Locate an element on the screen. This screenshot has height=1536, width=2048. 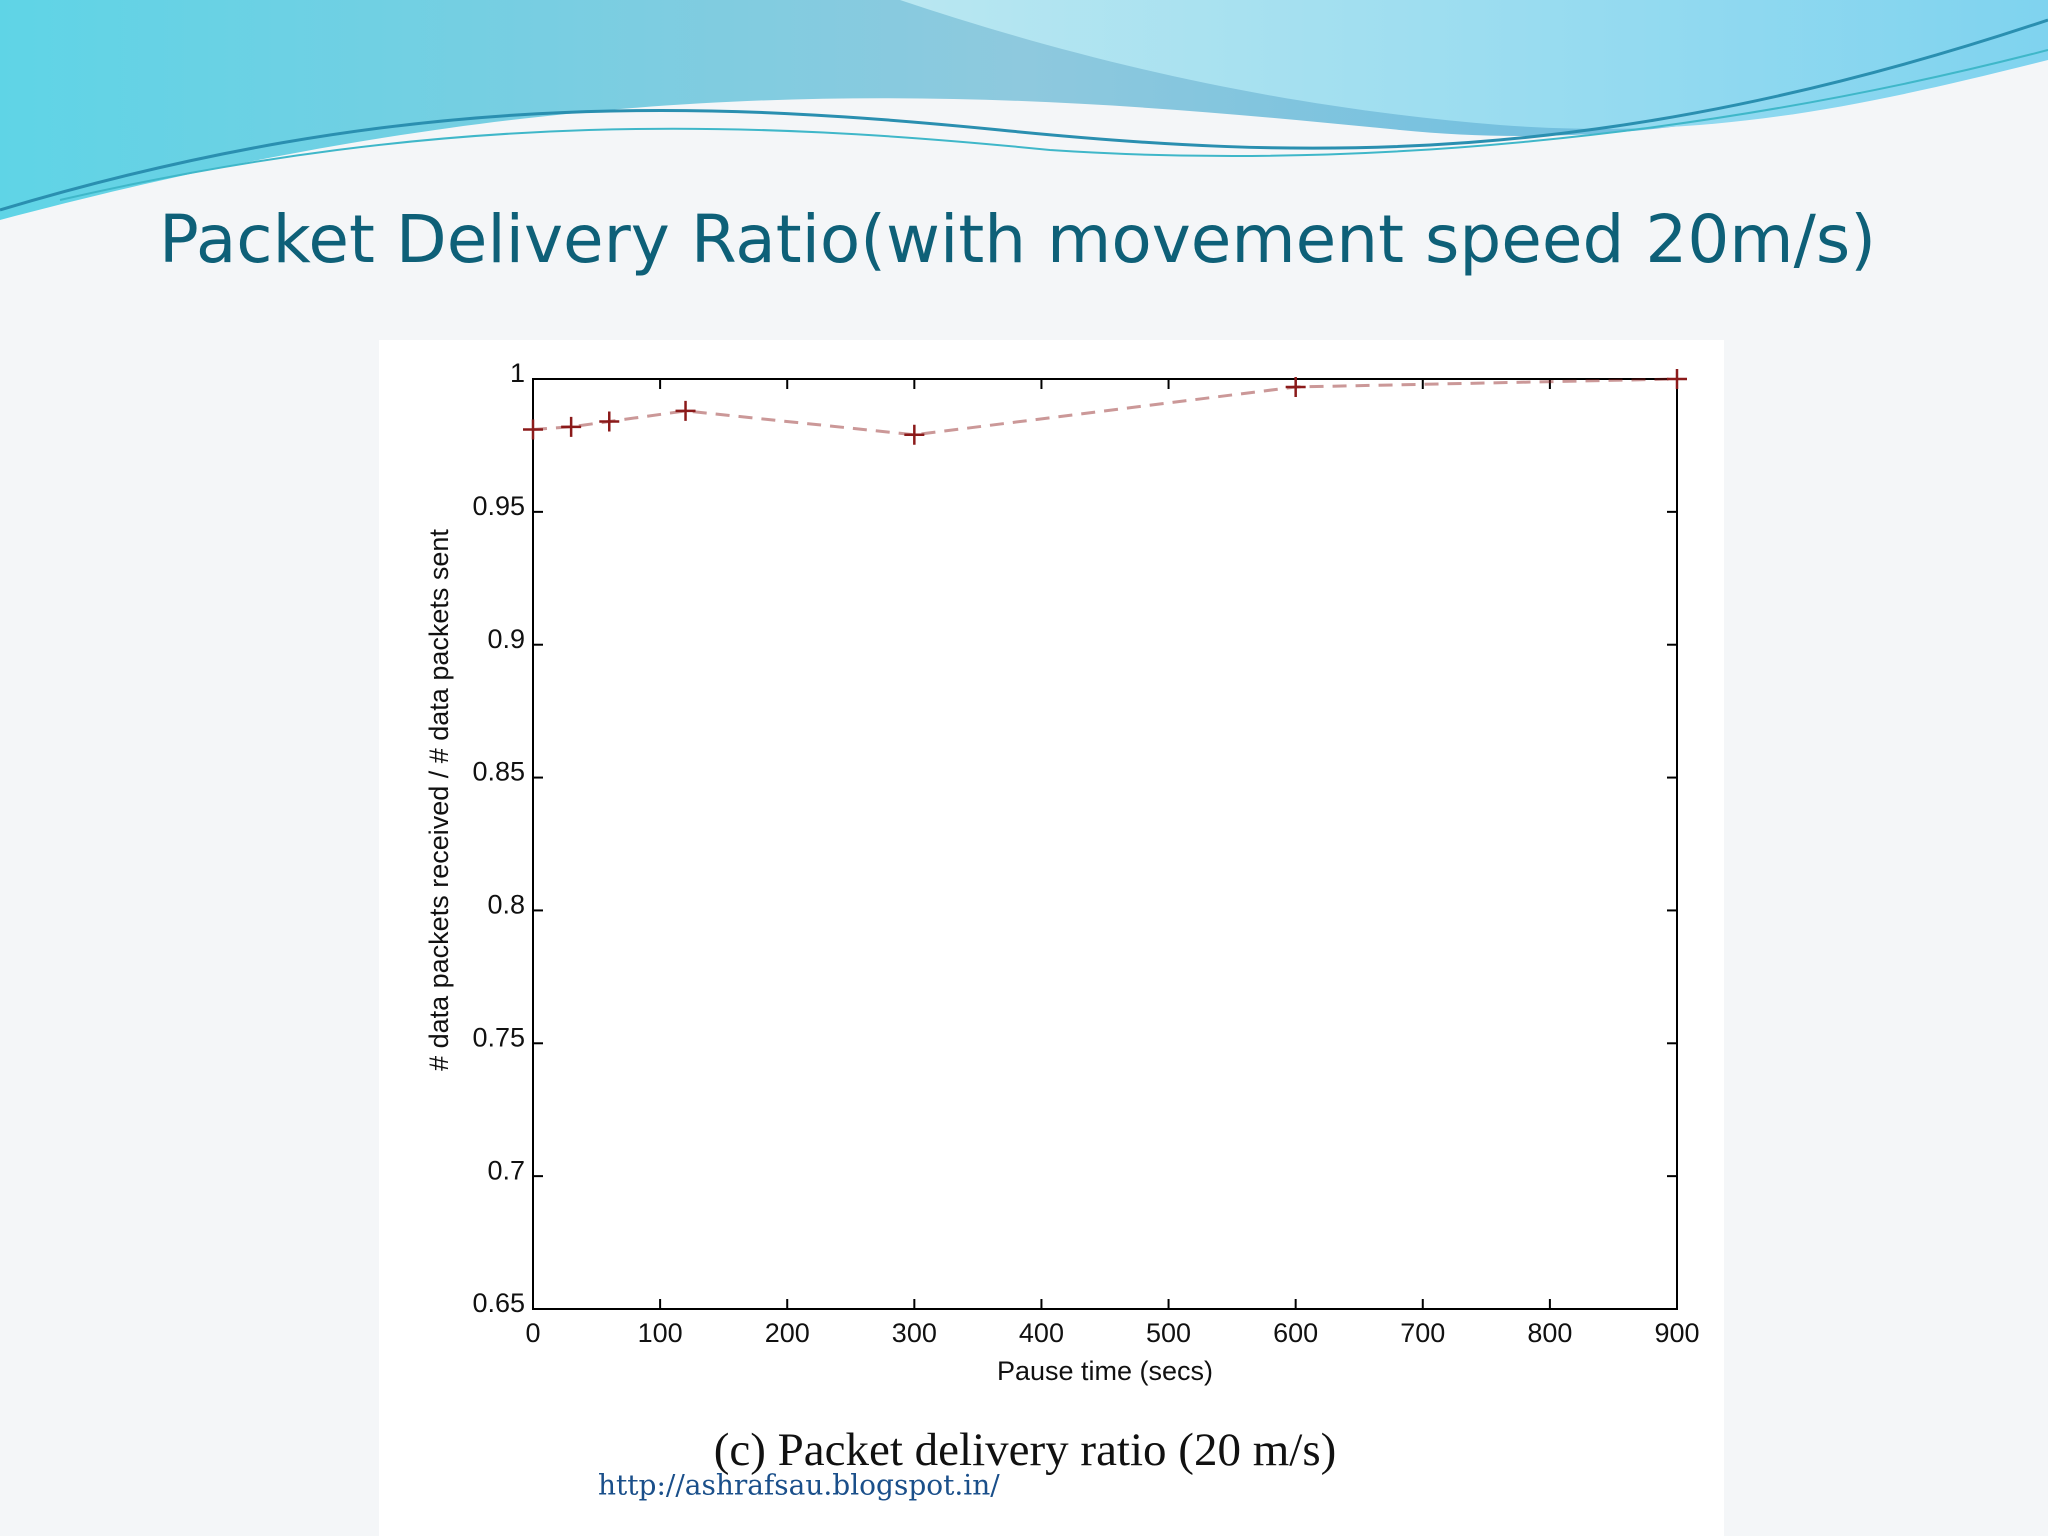
x-tick-label: 100 is located at coordinates (660, 1333).